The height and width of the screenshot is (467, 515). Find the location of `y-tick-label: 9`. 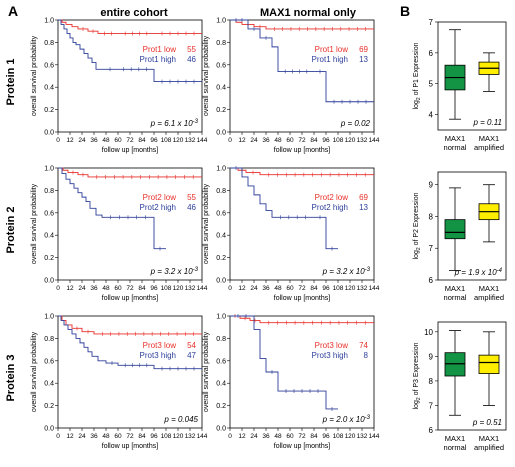

y-tick-label: 9 is located at coordinates (431, 356).